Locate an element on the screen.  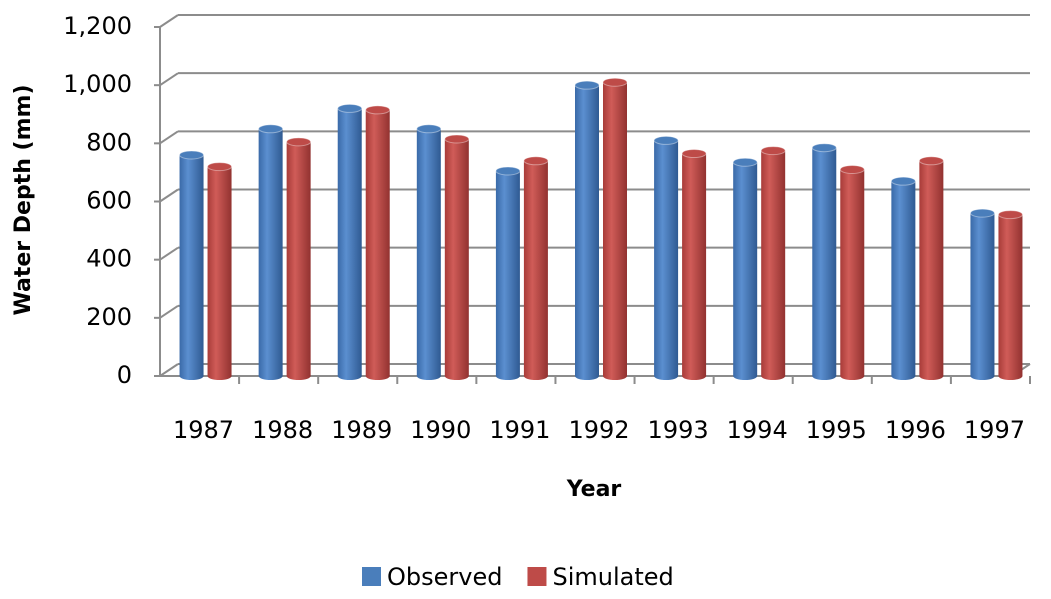
x-tick-label: 1987 is located at coordinates (203, 430).